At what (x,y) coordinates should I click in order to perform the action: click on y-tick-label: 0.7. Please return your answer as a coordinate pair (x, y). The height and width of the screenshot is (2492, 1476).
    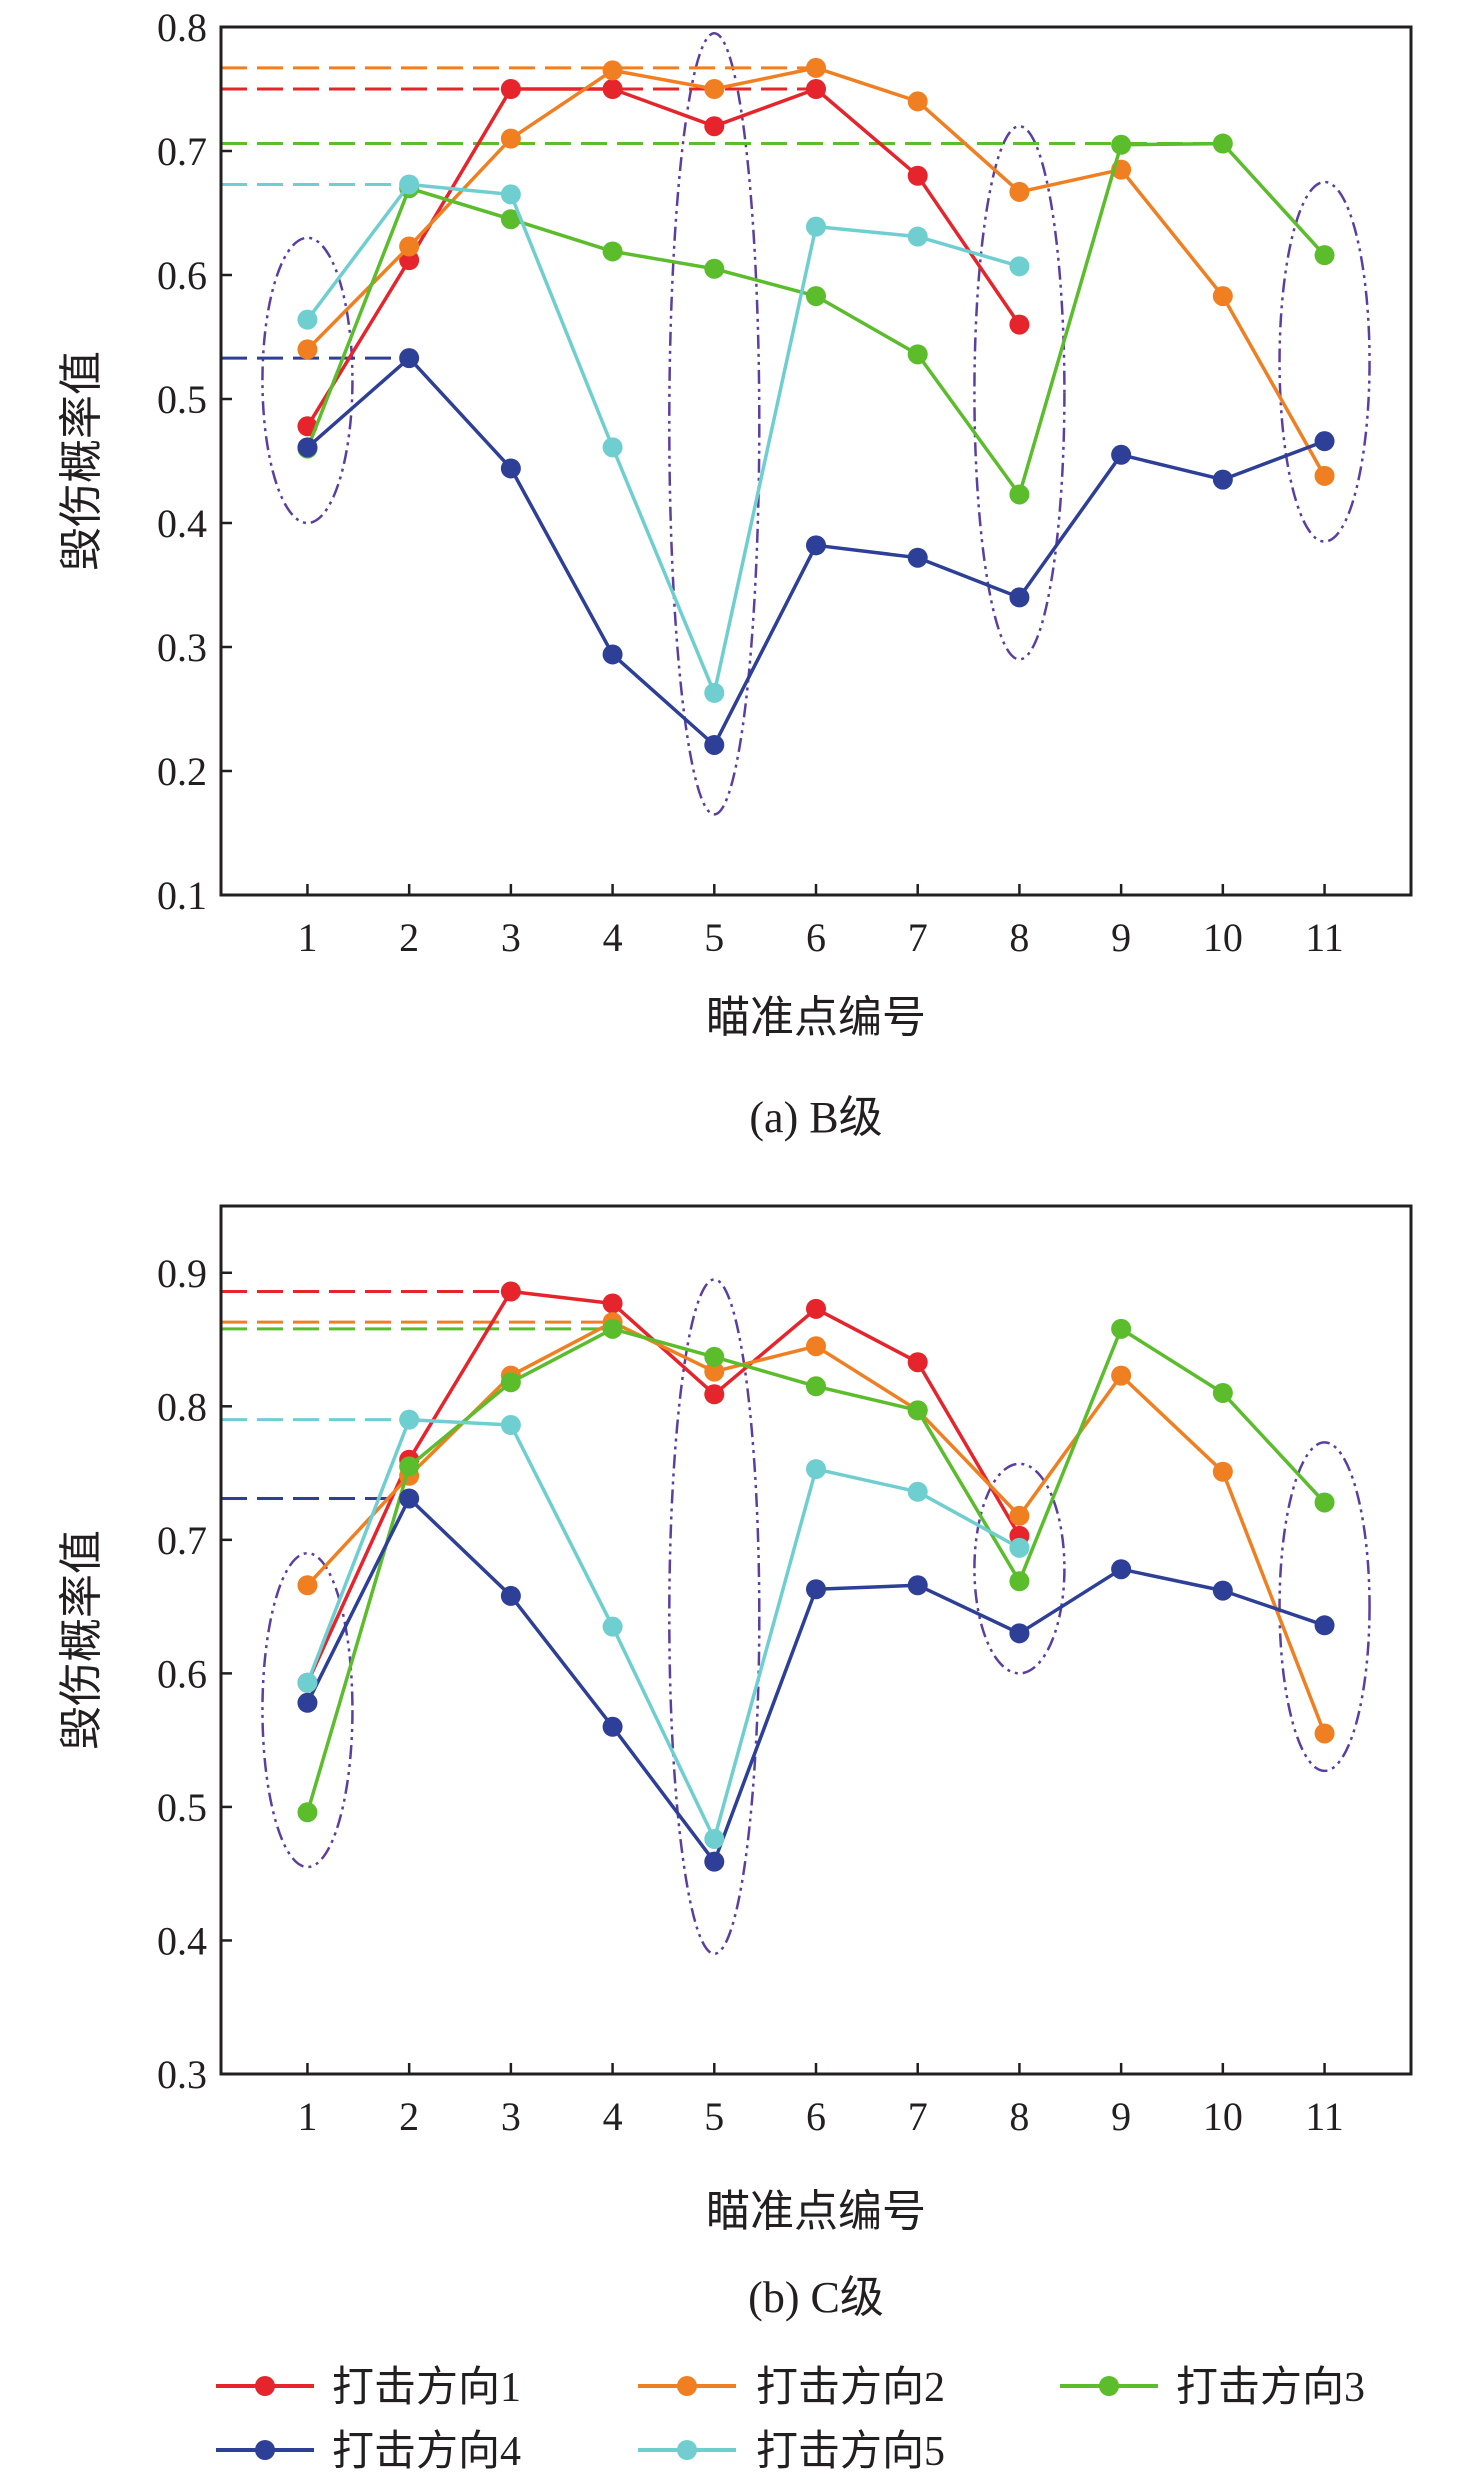
    Looking at the image, I should click on (182, 1540).